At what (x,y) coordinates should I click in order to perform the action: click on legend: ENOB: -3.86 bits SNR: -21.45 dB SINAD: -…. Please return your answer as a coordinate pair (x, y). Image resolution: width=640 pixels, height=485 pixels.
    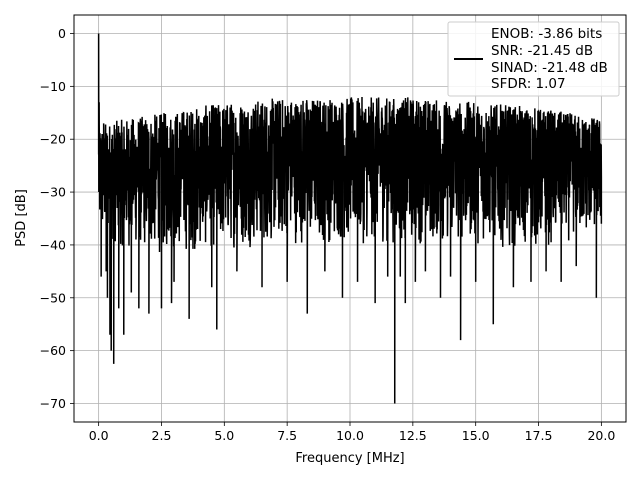
    Looking at the image, I should click on (533, 59).